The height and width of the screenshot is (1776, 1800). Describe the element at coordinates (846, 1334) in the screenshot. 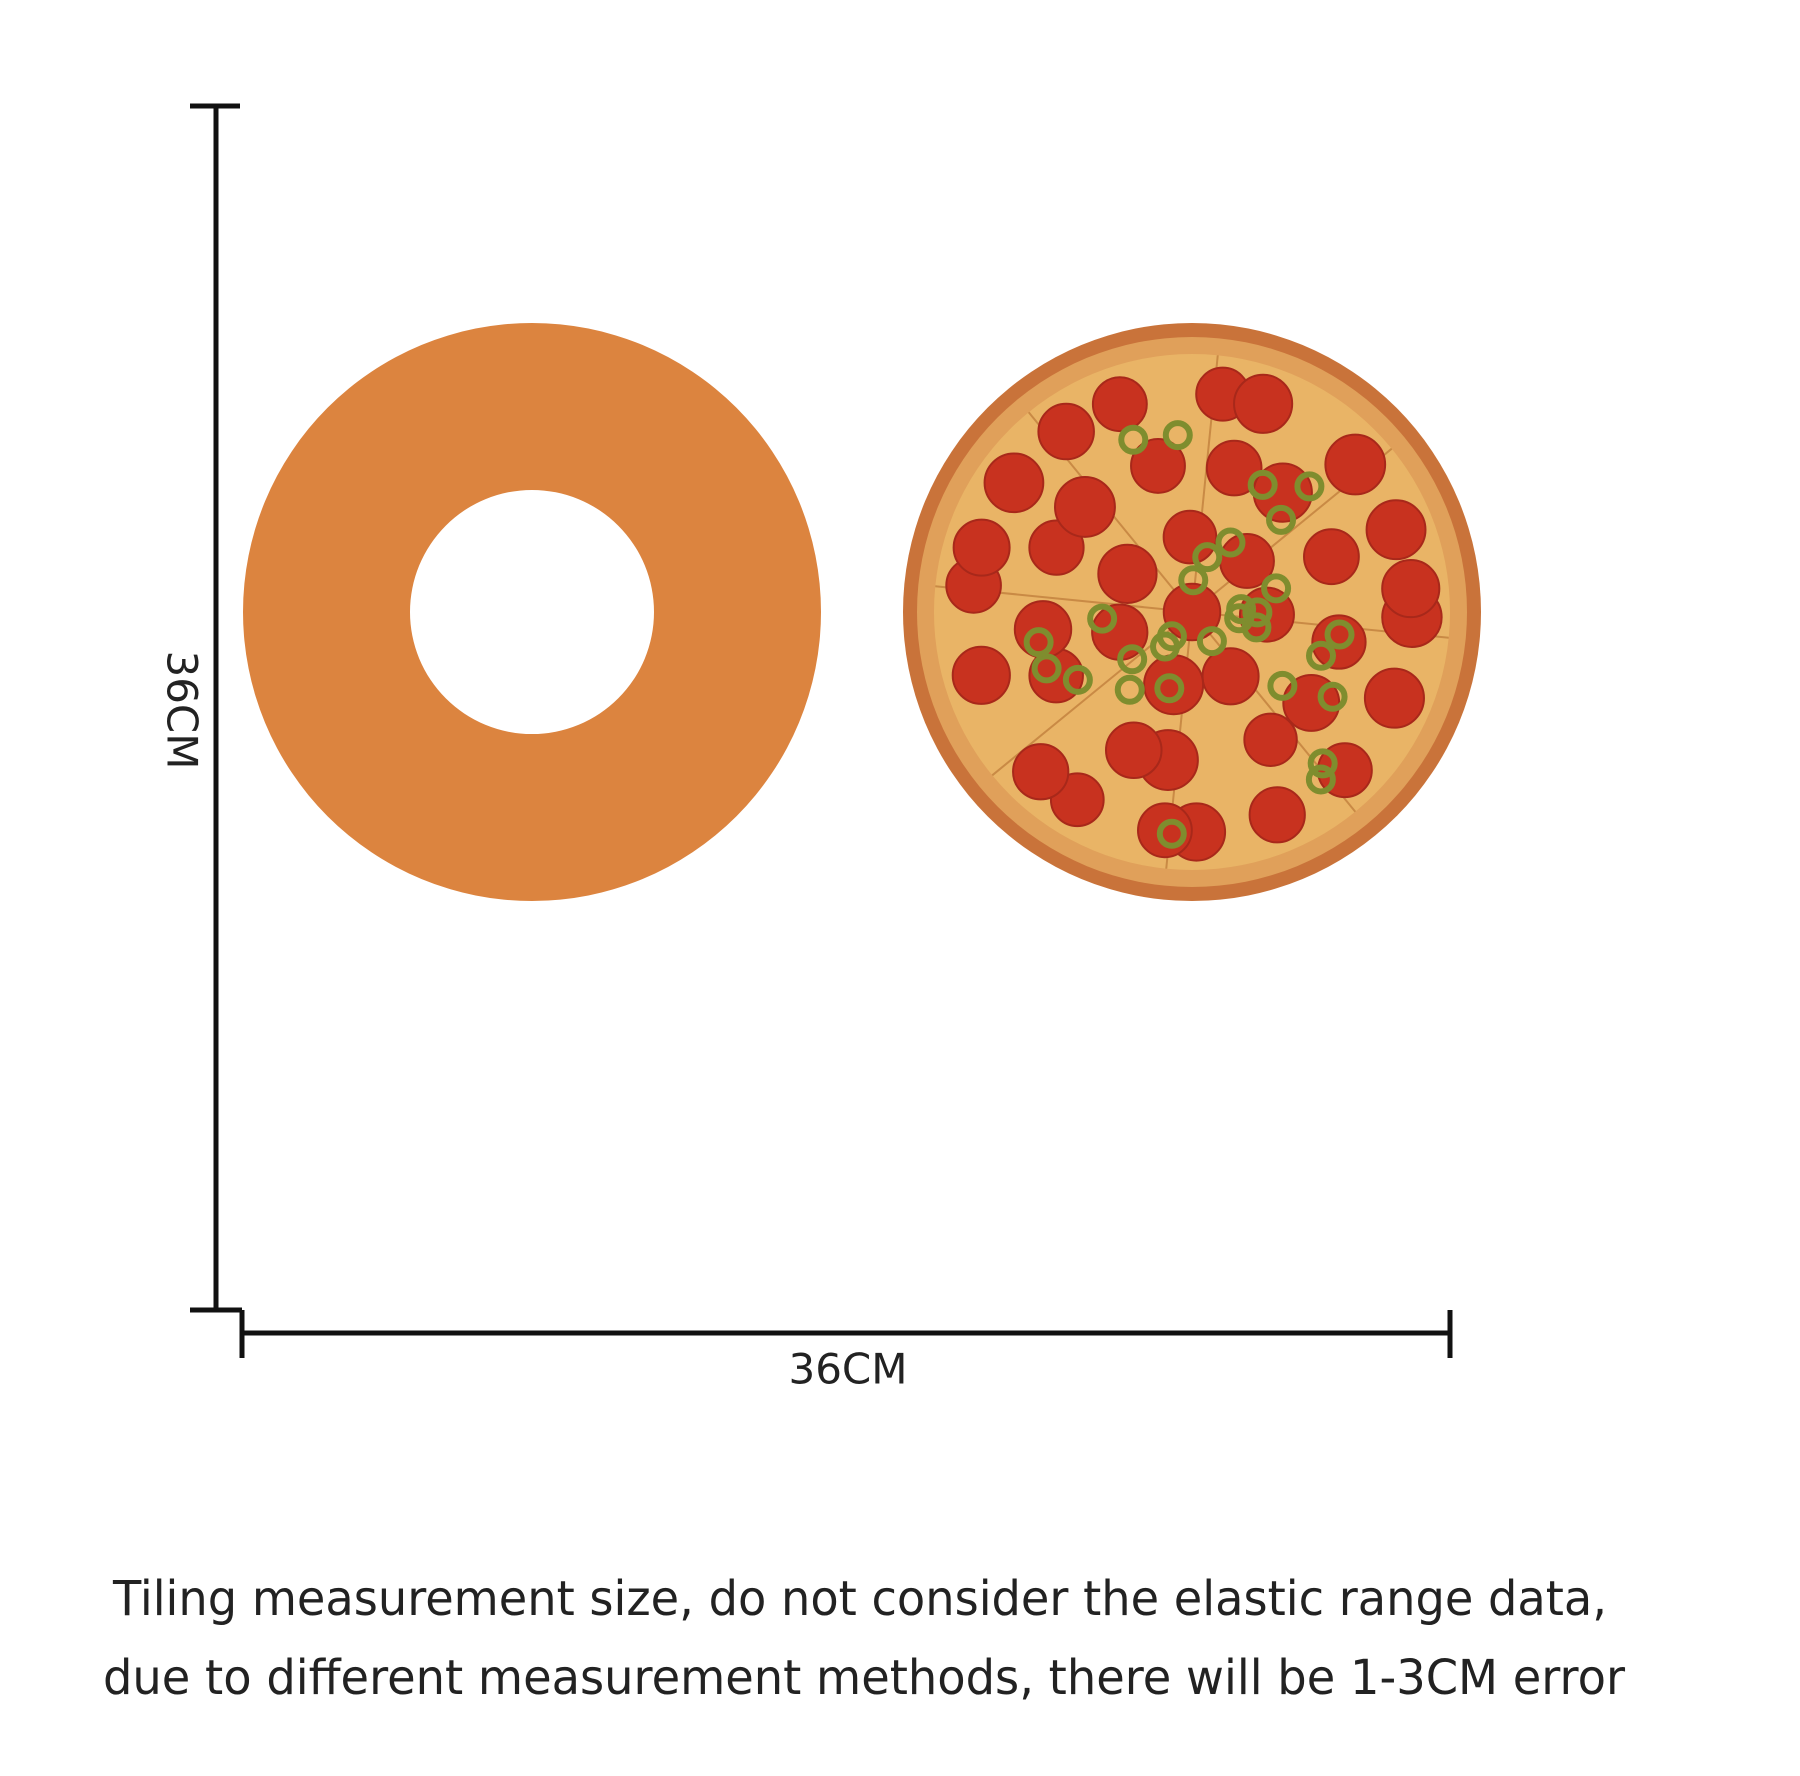

I see `width-dimension` at that location.